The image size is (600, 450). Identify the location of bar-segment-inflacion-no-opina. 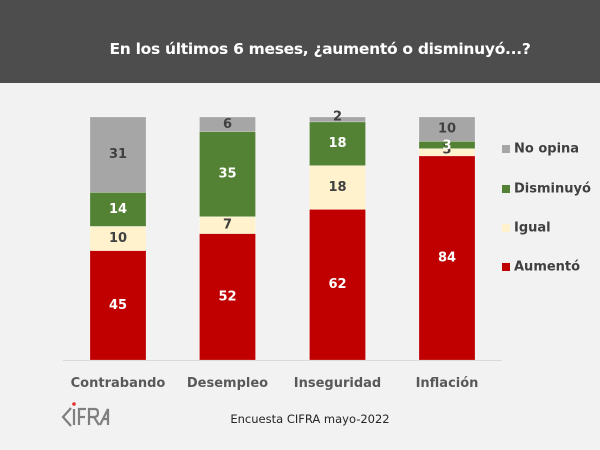
(447, 129).